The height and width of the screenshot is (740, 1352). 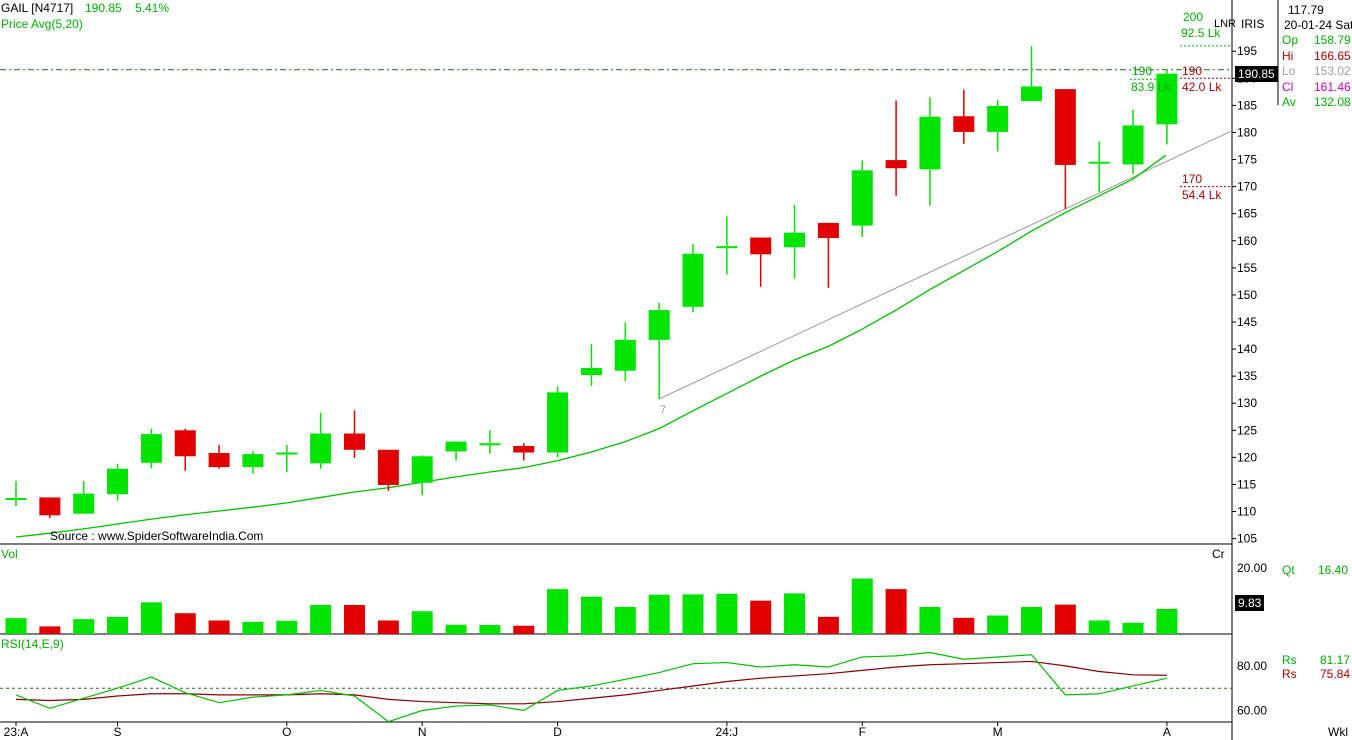 I want to click on x-tick-label: 24:J, so click(x=727, y=732).